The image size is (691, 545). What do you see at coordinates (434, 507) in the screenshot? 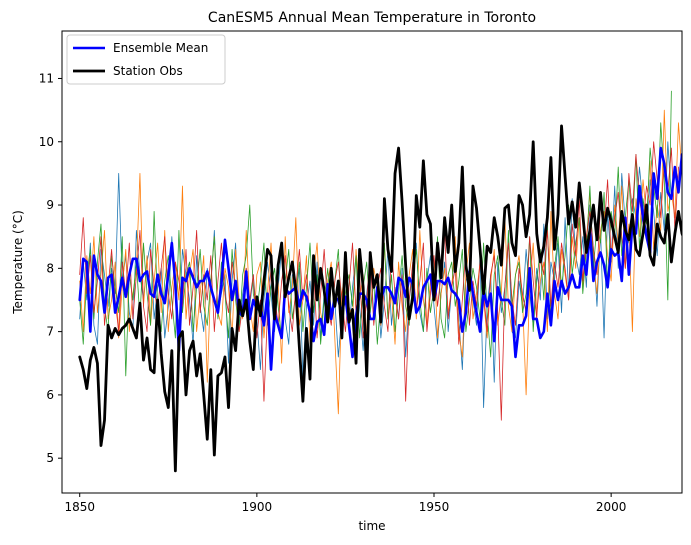
I see `x-tick-label: 1950` at bounding box center [434, 507].